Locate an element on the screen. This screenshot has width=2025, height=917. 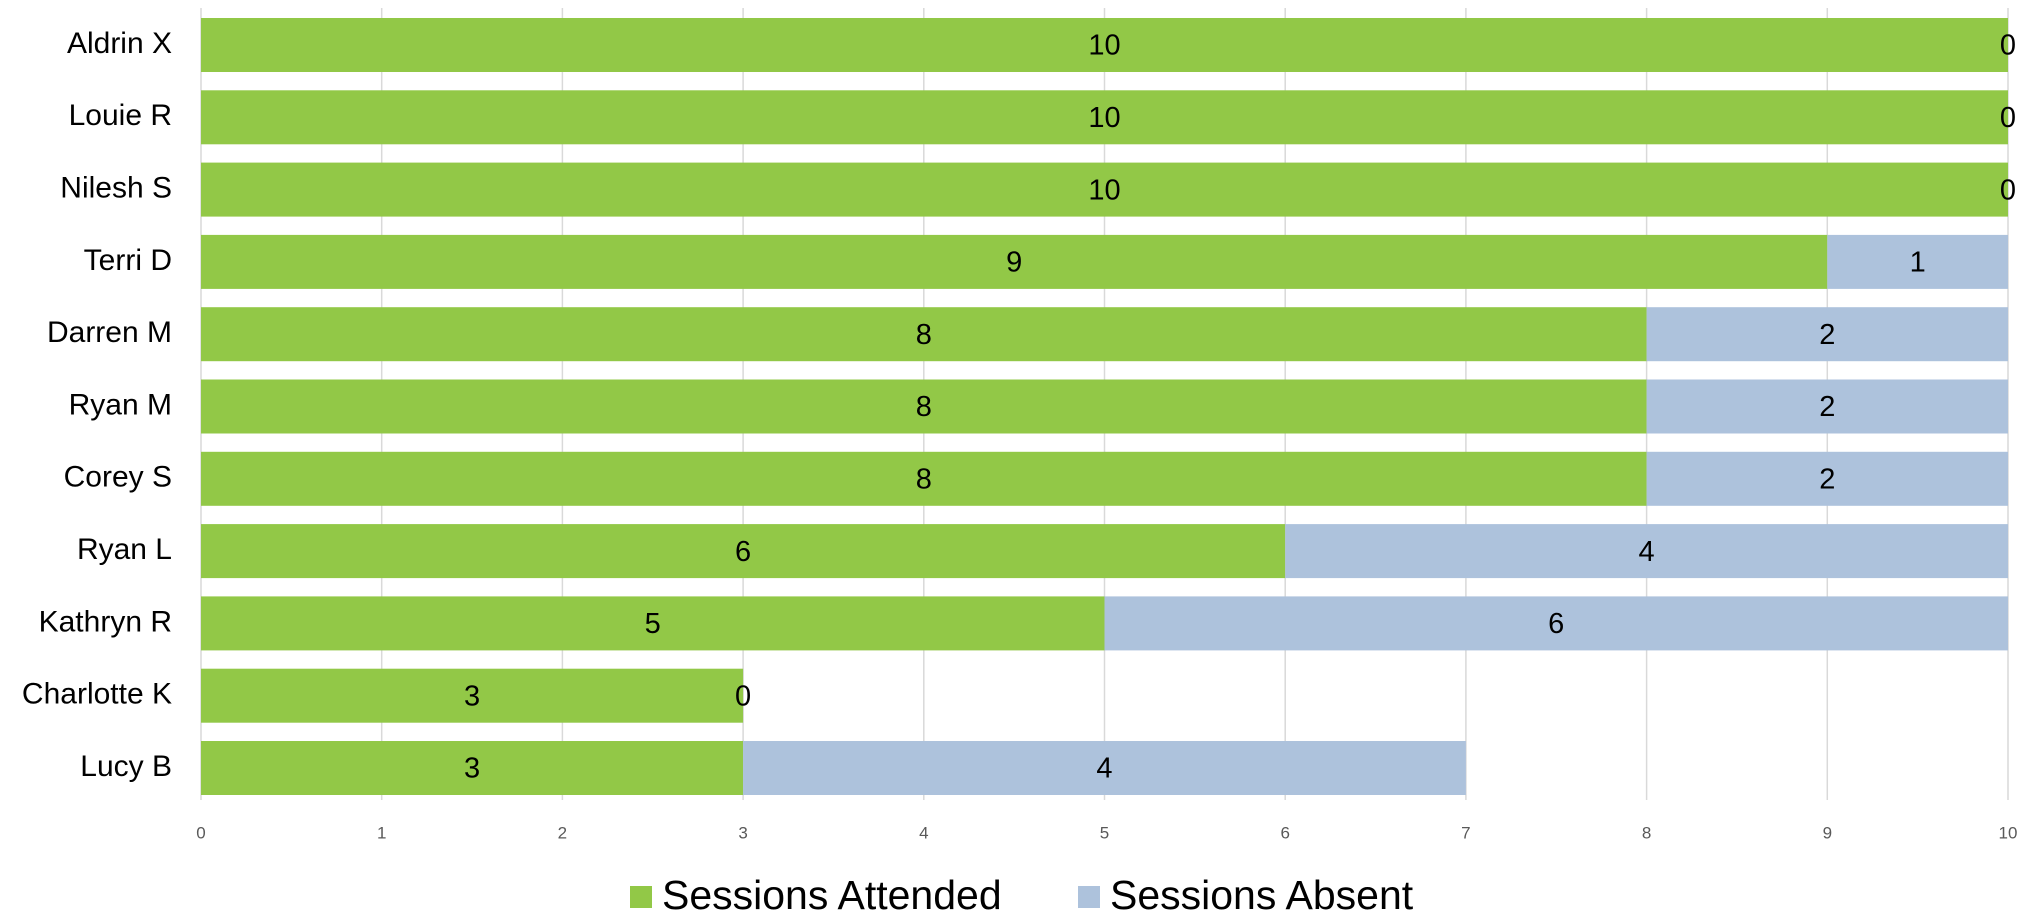
y-tick-label: Terri D is located at coordinates (128, 260).